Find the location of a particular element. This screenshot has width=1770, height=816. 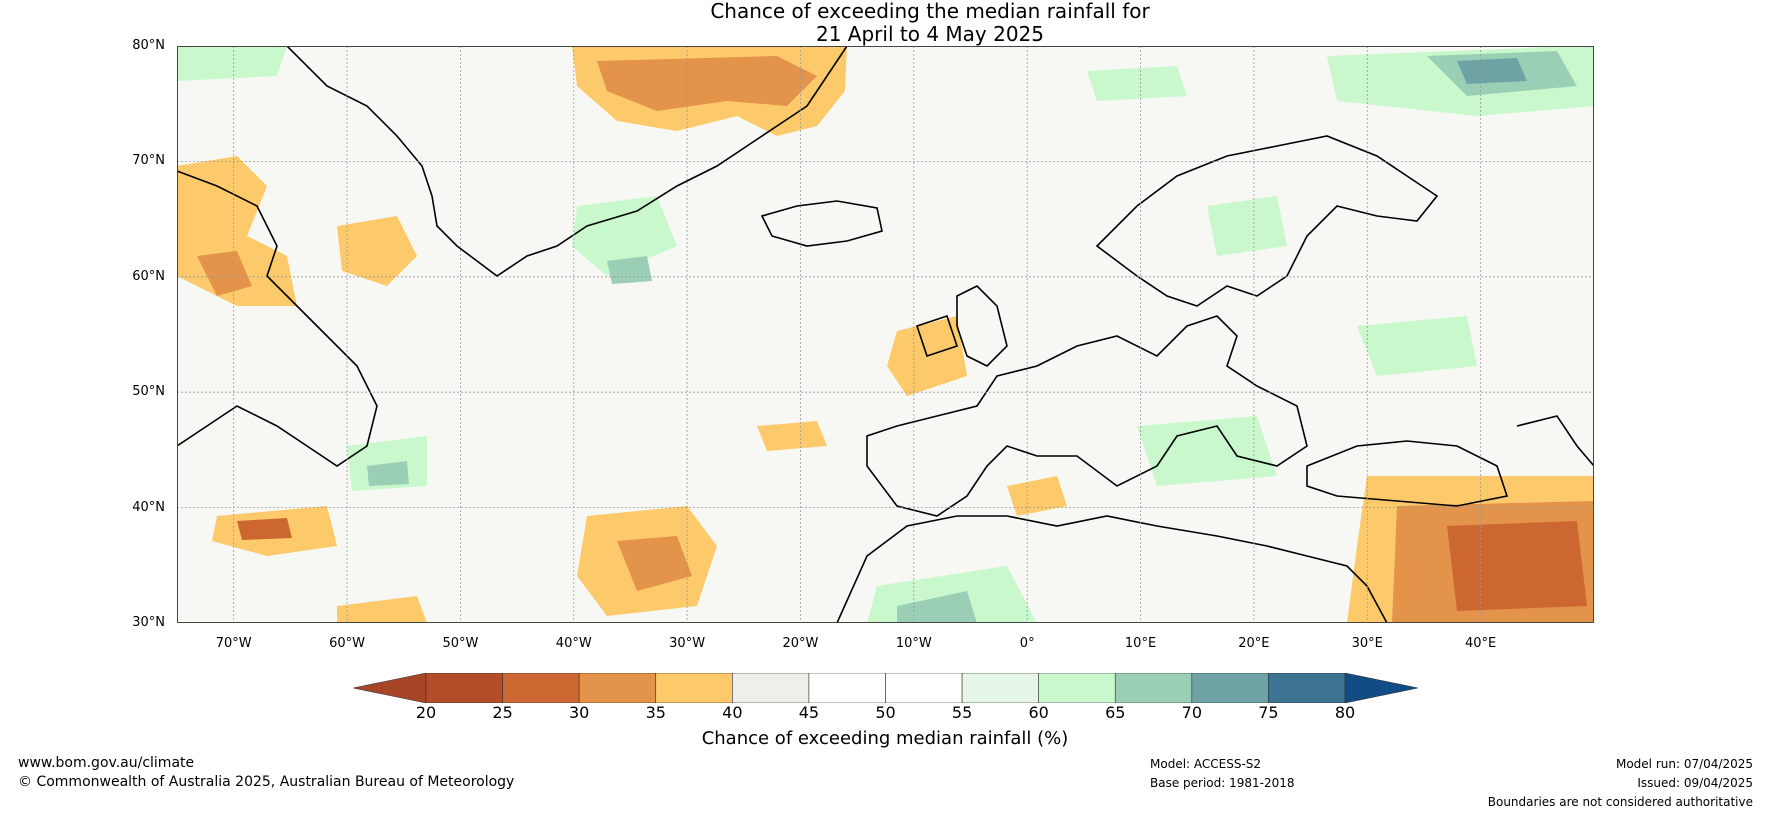

scandinavia-coast is located at coordinates (1267, 221).